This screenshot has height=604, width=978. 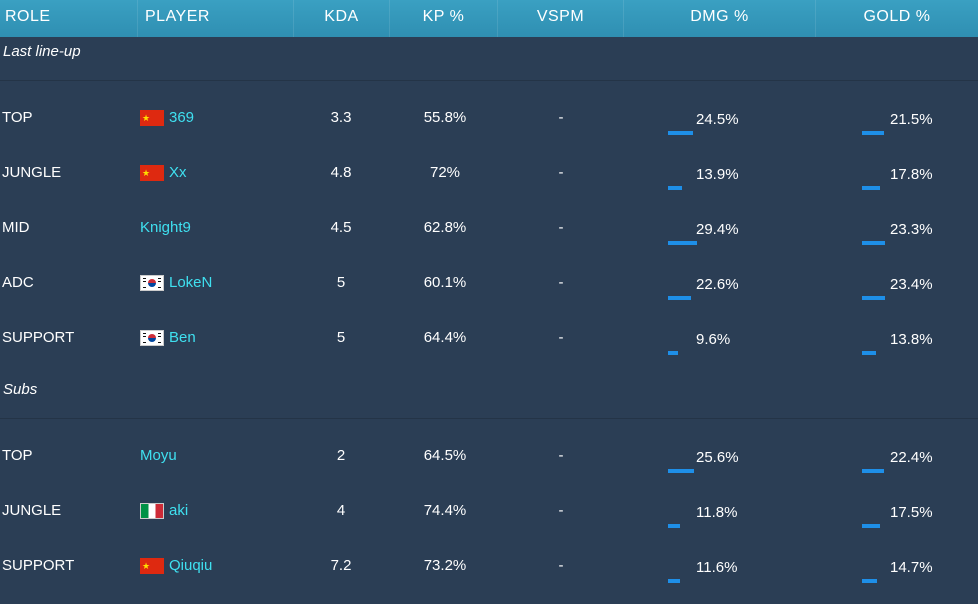 What do you see at coordinates (177, 16) in the screenshot?
I see `header-player-label: PLAYER` at bounding box center [177, 16].